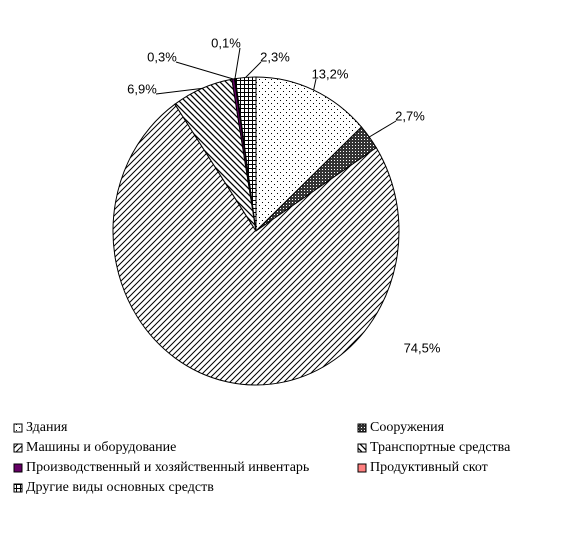 This screenshot has width=580, height=533. I want to click on data-label: 0,3%, so click(162, 56).